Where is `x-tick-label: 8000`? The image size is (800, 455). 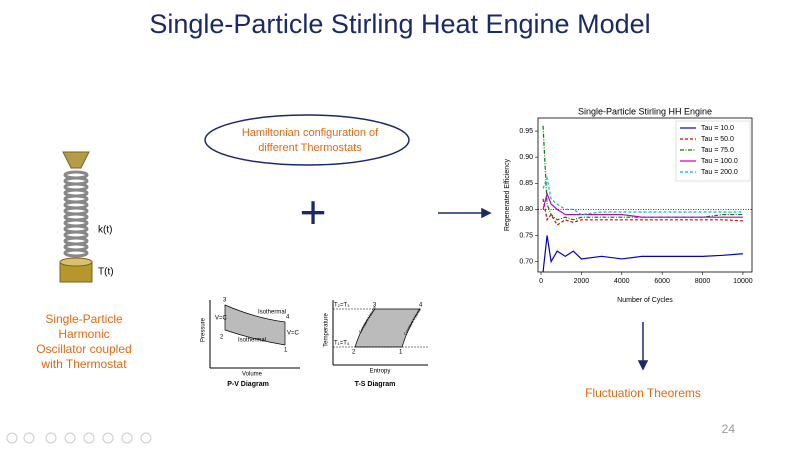 x-tick-label: 8000 is located at coordinates (703, 281).